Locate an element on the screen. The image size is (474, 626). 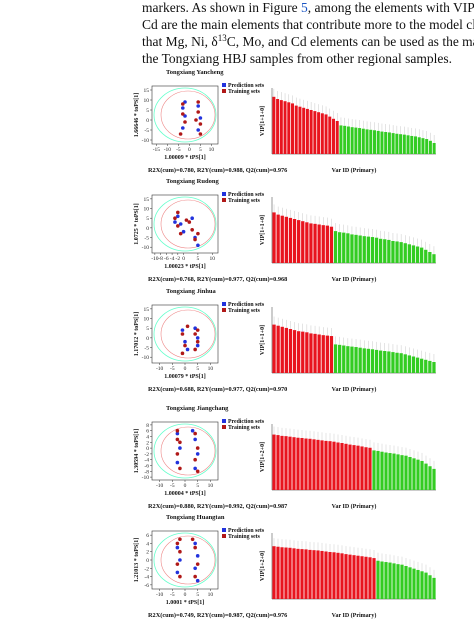
x-tick-label: -6 is located at coordinates (166, 259).